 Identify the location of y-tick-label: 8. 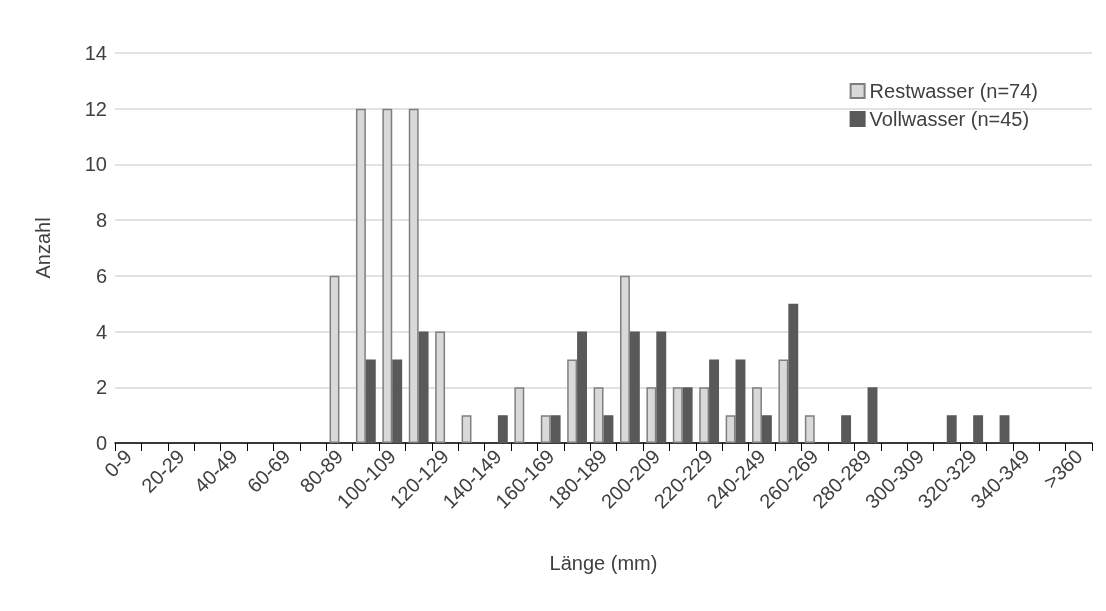
(101, 220).